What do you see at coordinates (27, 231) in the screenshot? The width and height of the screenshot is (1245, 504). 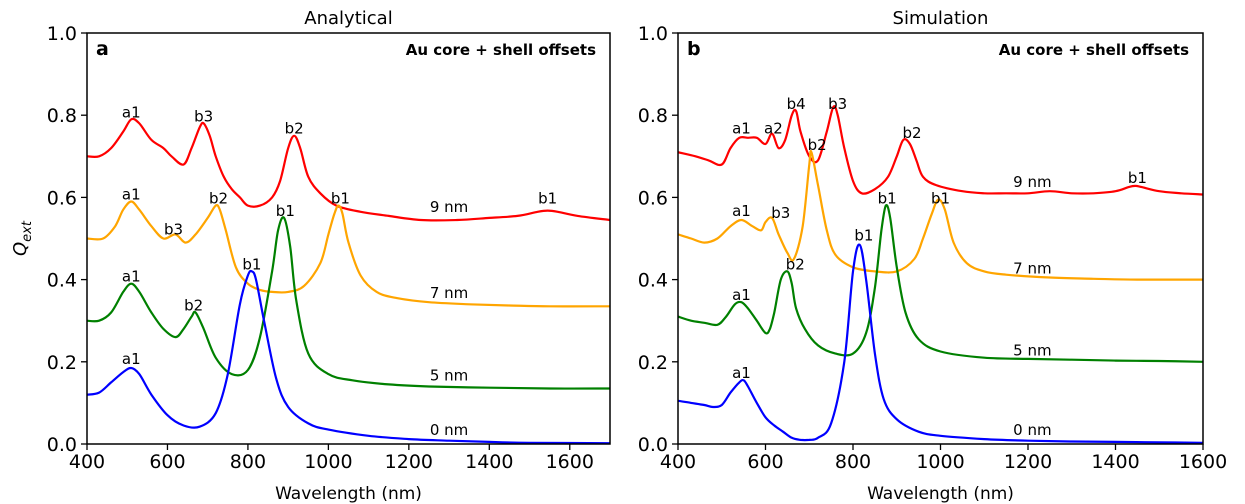 I see `y-axis-label-subscript: ext` at bounding box center [27, 231].